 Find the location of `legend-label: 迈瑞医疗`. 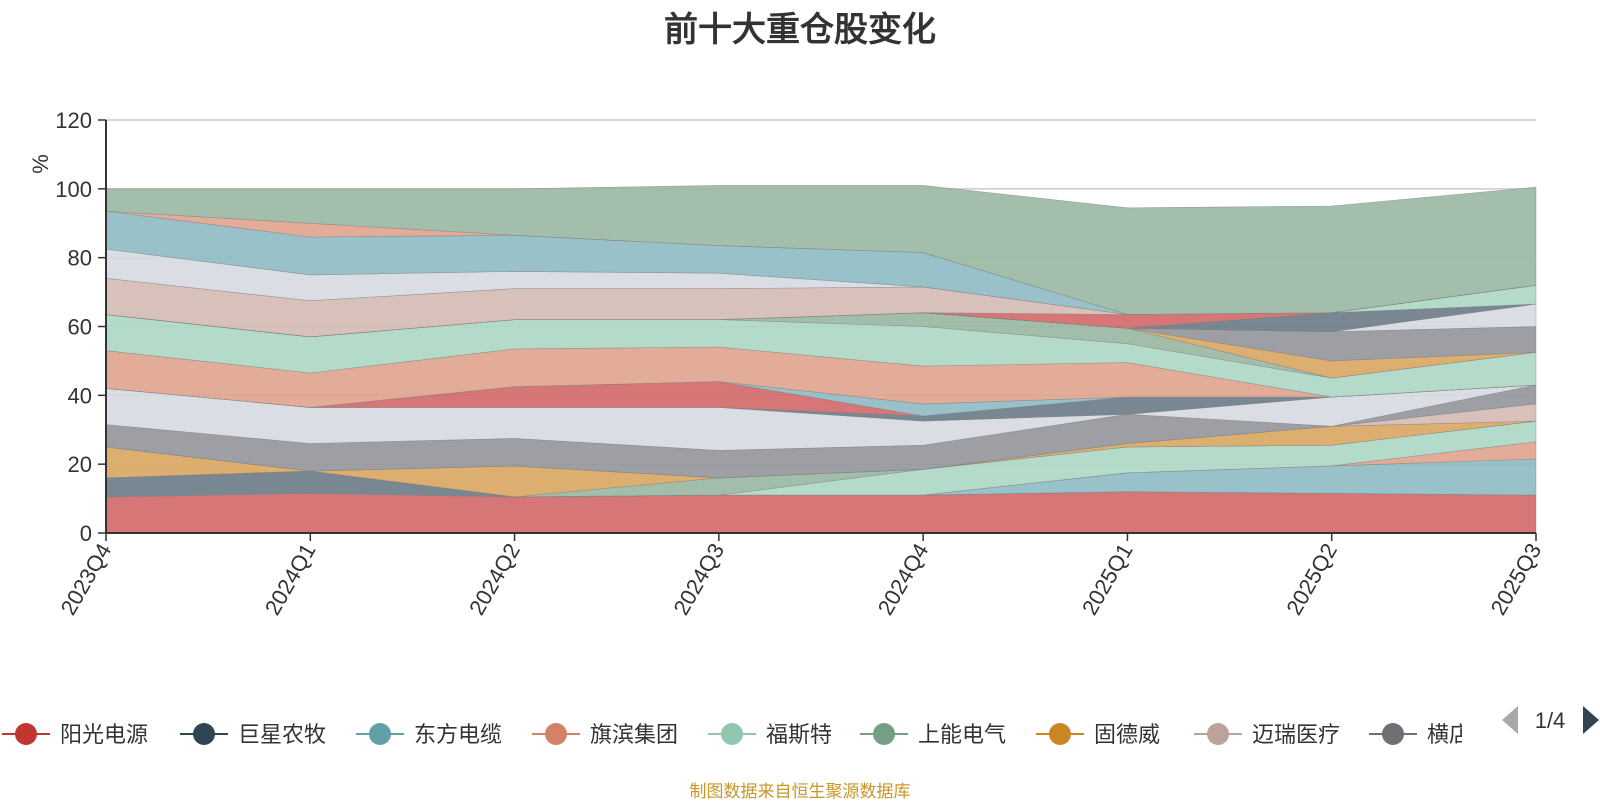

legend-label: 迈瑞医疗 is located at coordinates (1296, 734).